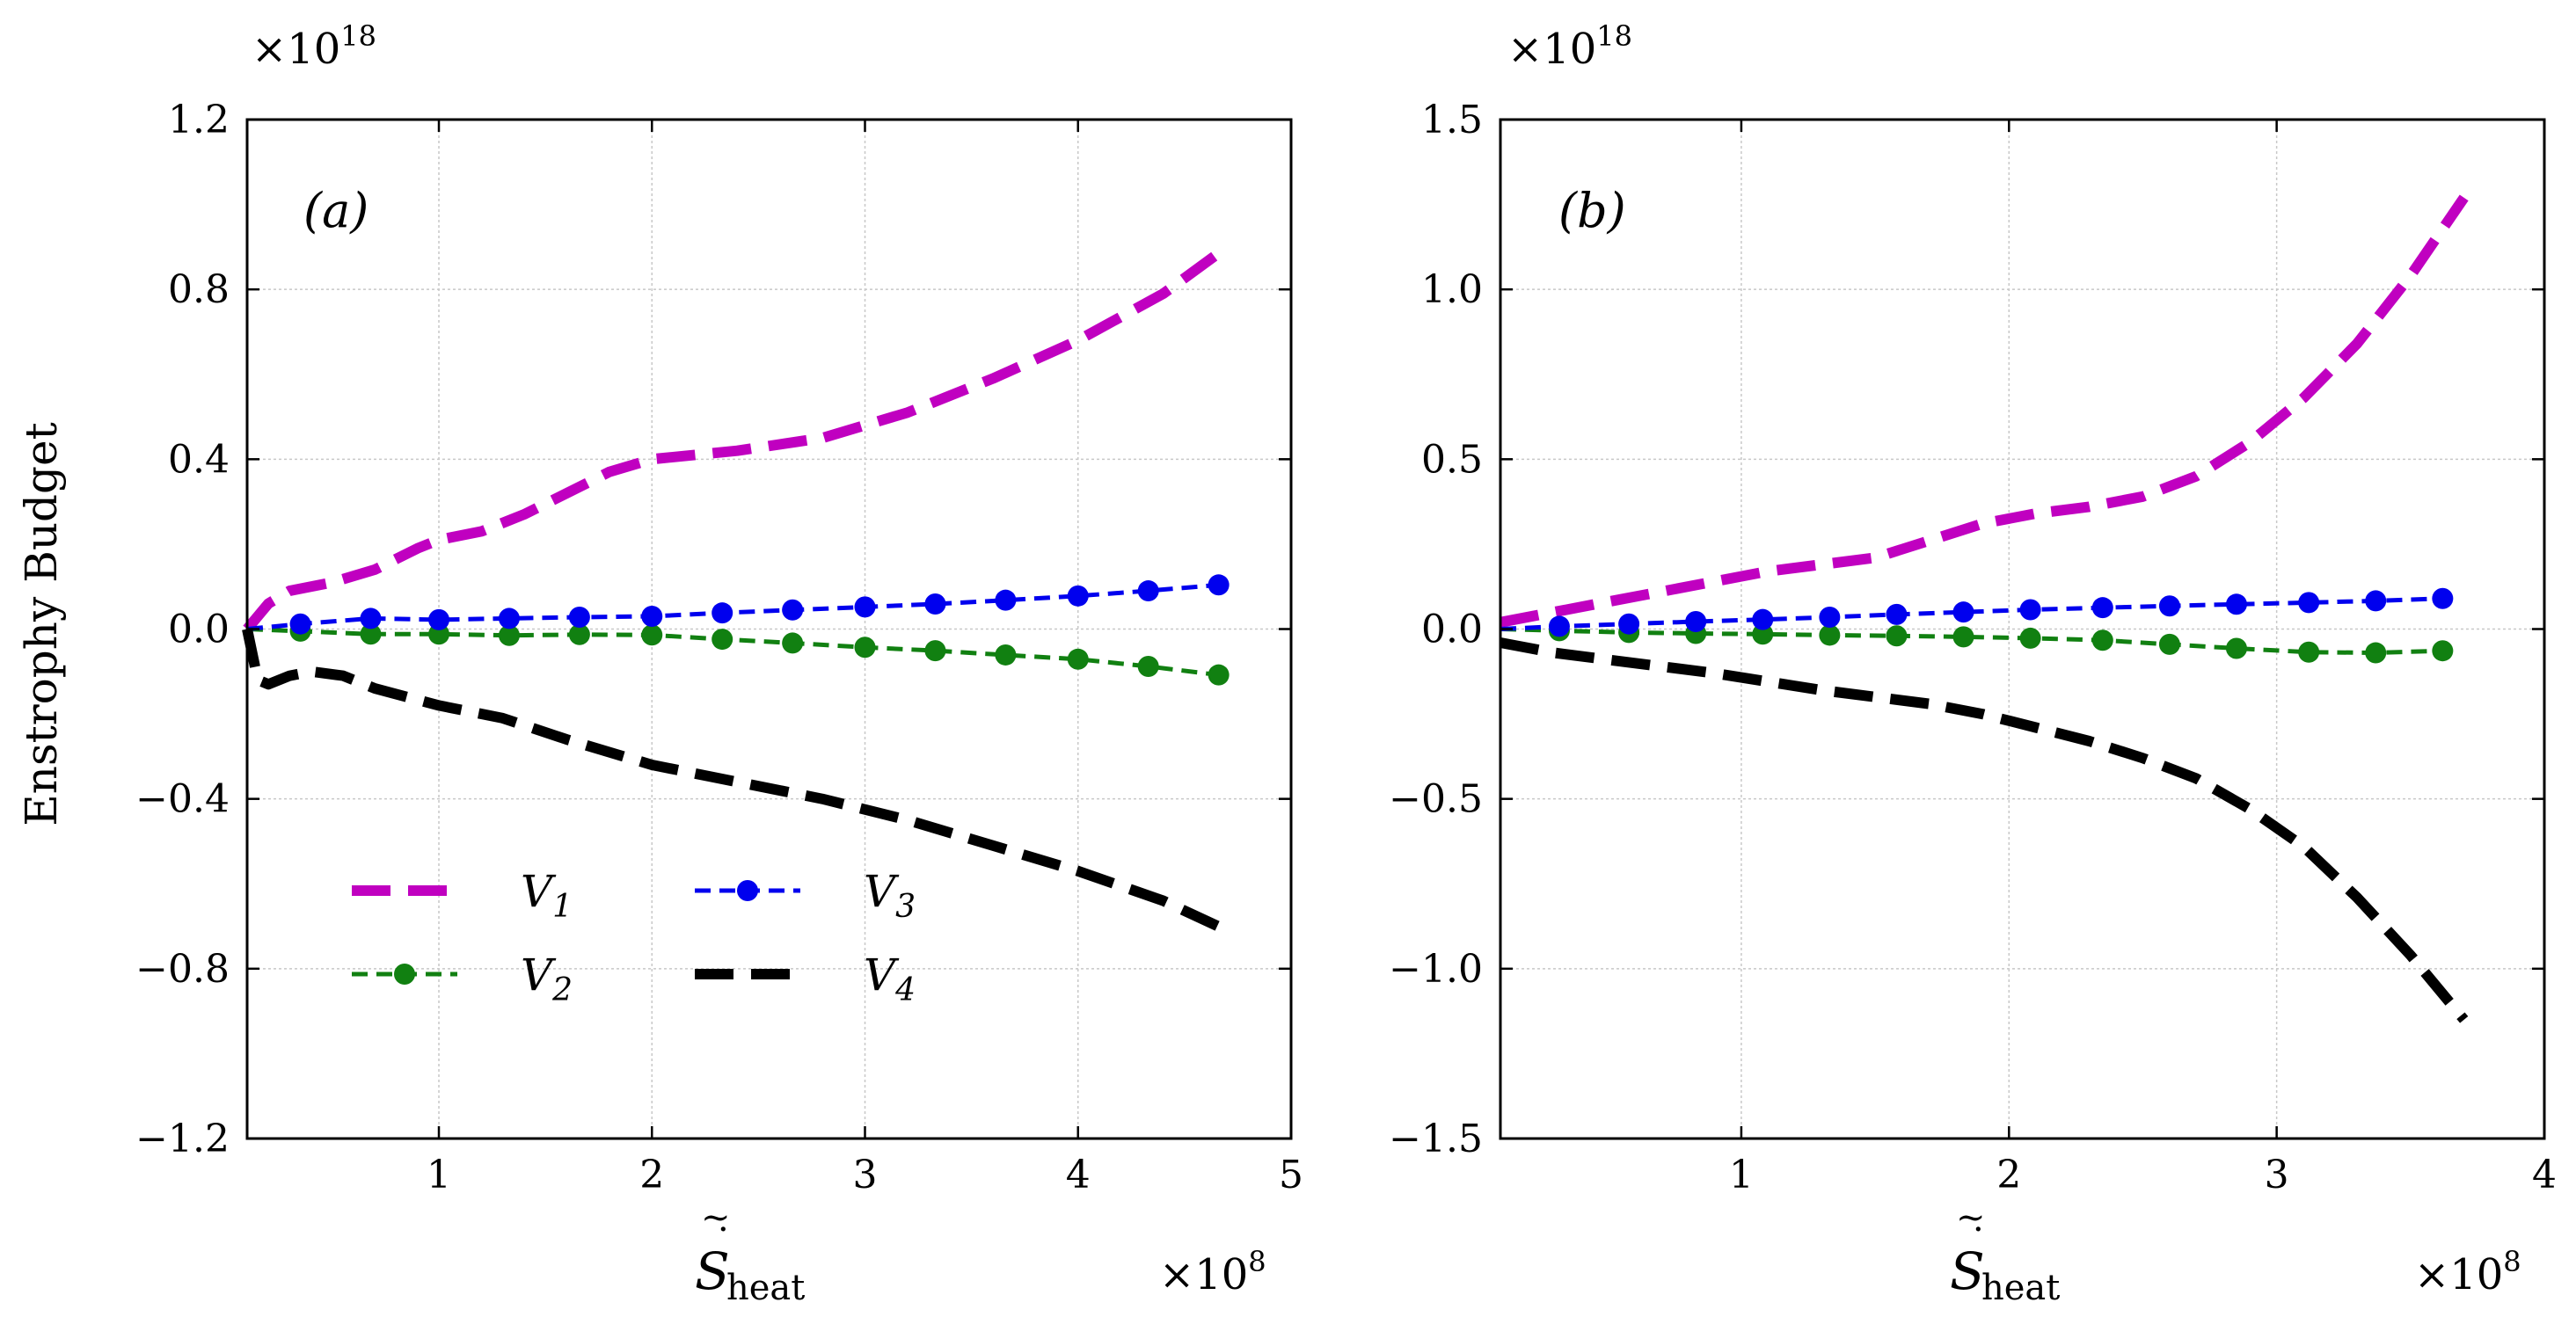 The height and width of the screenshot is (1317, 2576). I want to click on legend-label-v2: V2, so click(547, 979).